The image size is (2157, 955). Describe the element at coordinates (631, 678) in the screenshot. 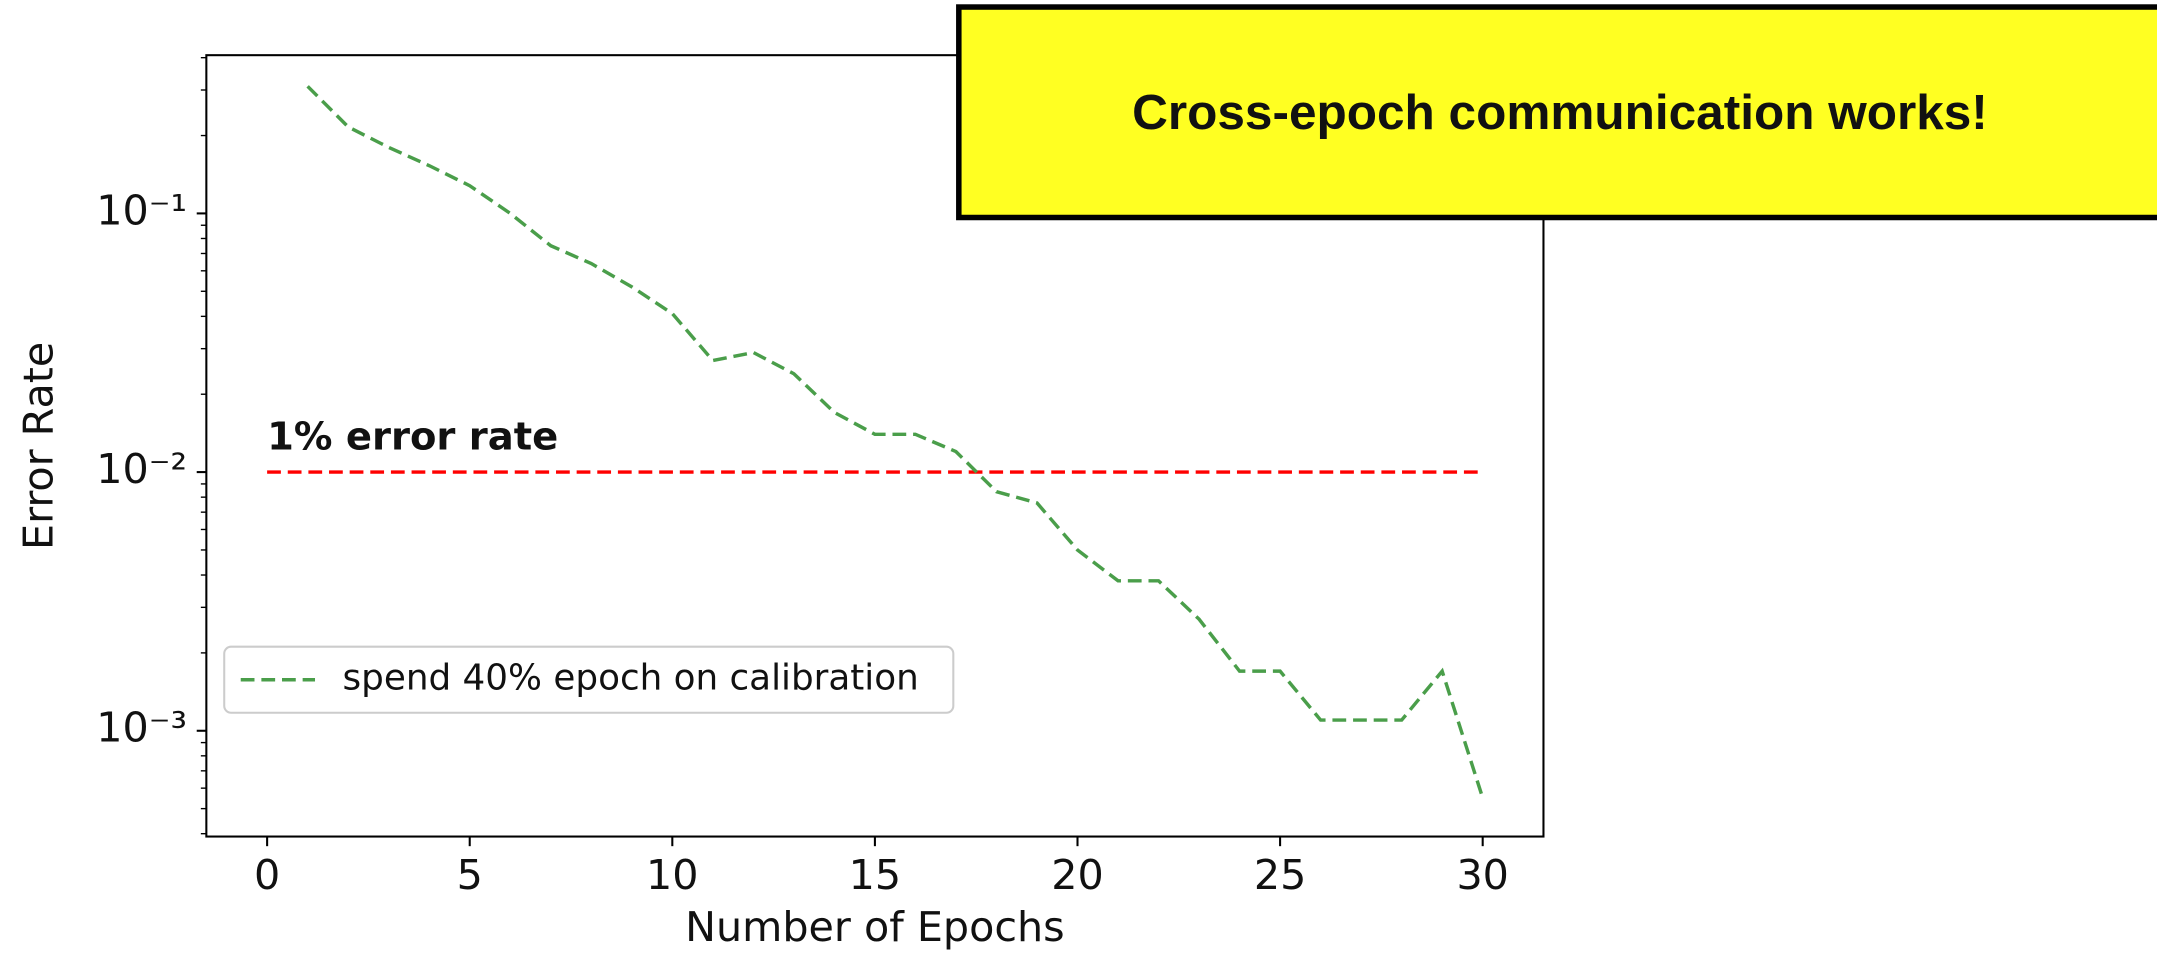

I see `legend-label: spend 40% epoch on calibration` at that location.